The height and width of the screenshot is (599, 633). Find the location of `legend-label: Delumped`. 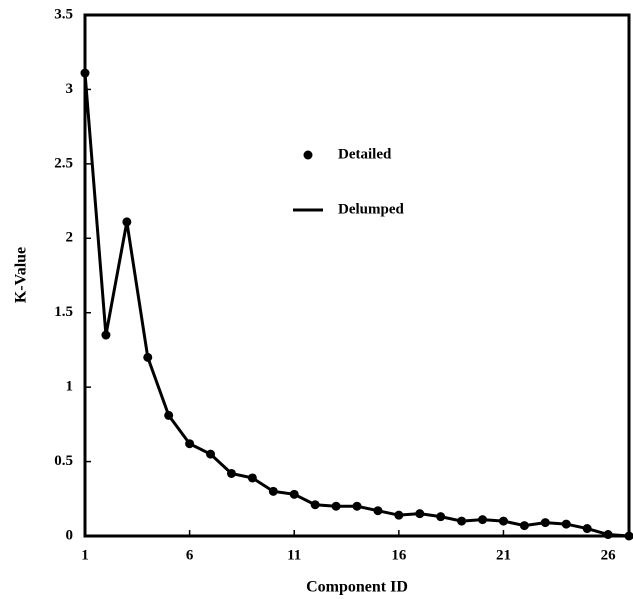

legend-label: Delumped is located at coordinates (371, 209).